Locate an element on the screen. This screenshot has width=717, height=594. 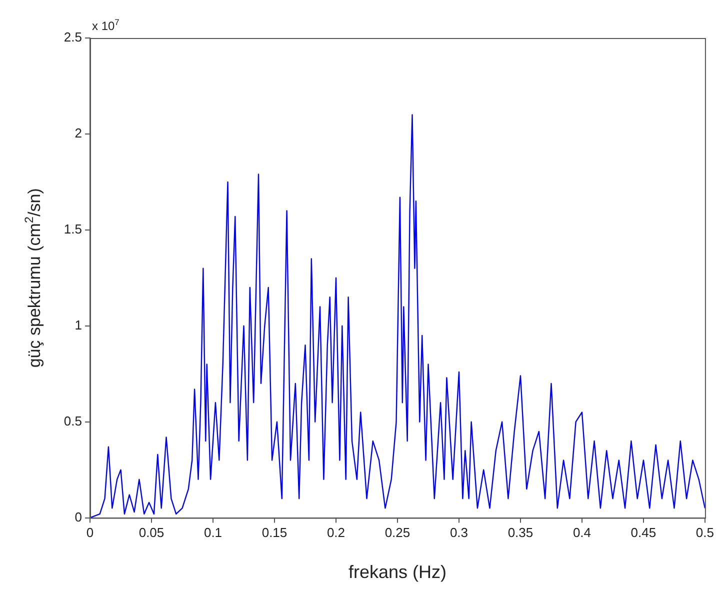
x-tick-label: 0.2 is located at coordinates (336, 532).